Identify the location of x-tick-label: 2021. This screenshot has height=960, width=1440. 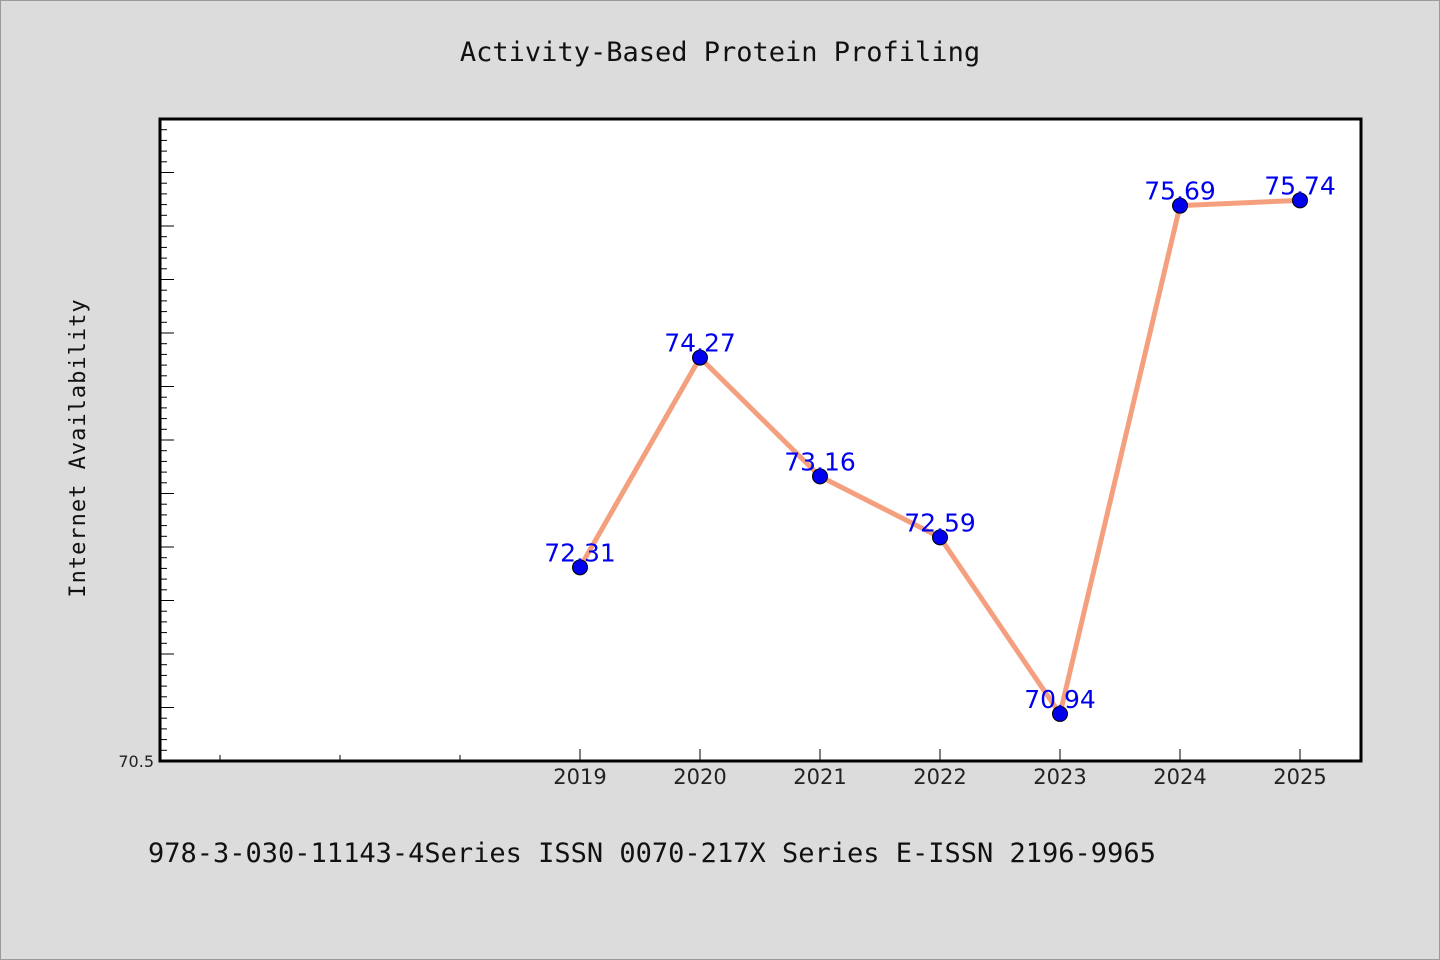
(819, 777).